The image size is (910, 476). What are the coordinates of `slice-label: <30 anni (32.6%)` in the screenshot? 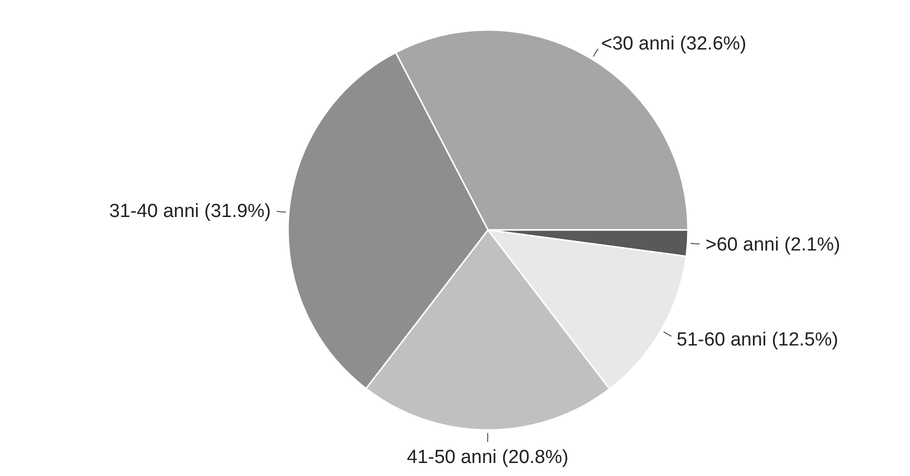 It's located at (673, 44).